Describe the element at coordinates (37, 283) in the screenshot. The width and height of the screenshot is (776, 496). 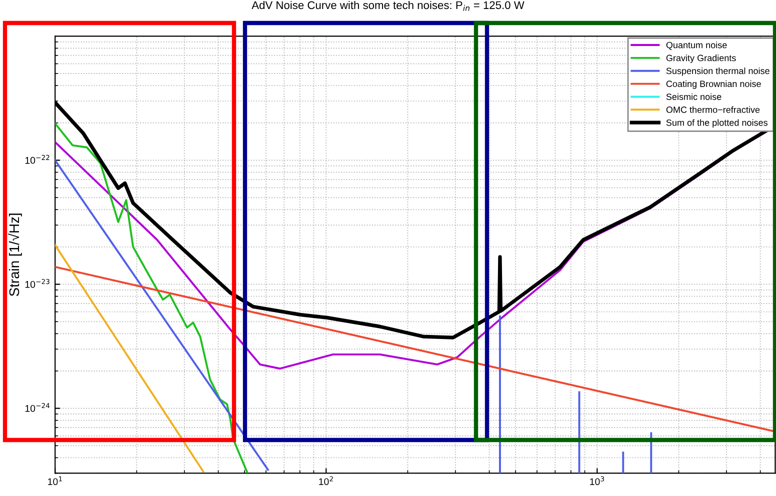
I see `y-tick-label: 10$^{−23}$` at that location.